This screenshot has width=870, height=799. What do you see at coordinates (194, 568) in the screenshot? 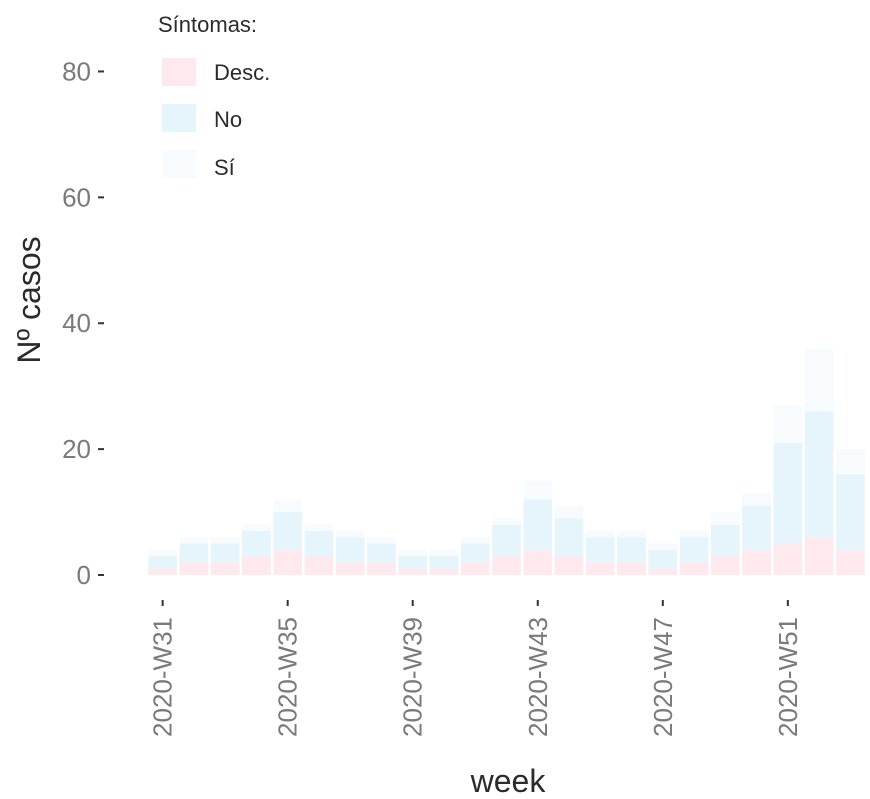
I see `bar-desc-2020-w32` at bounding box center [194, 568].